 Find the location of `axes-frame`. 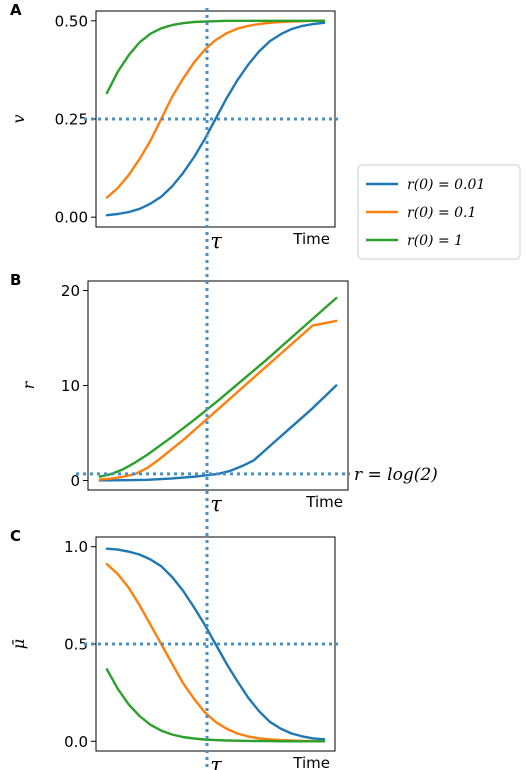

axes-frame is located at coordinates (218, 385).